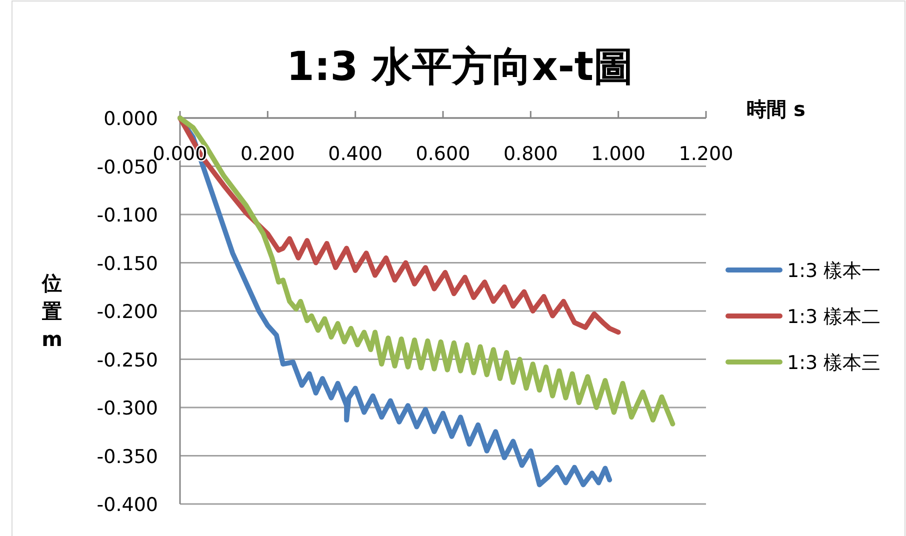 The width and height of the screenshot is (906, 536). I want to click on x-tick-label: 1.000, so click(618, 154).